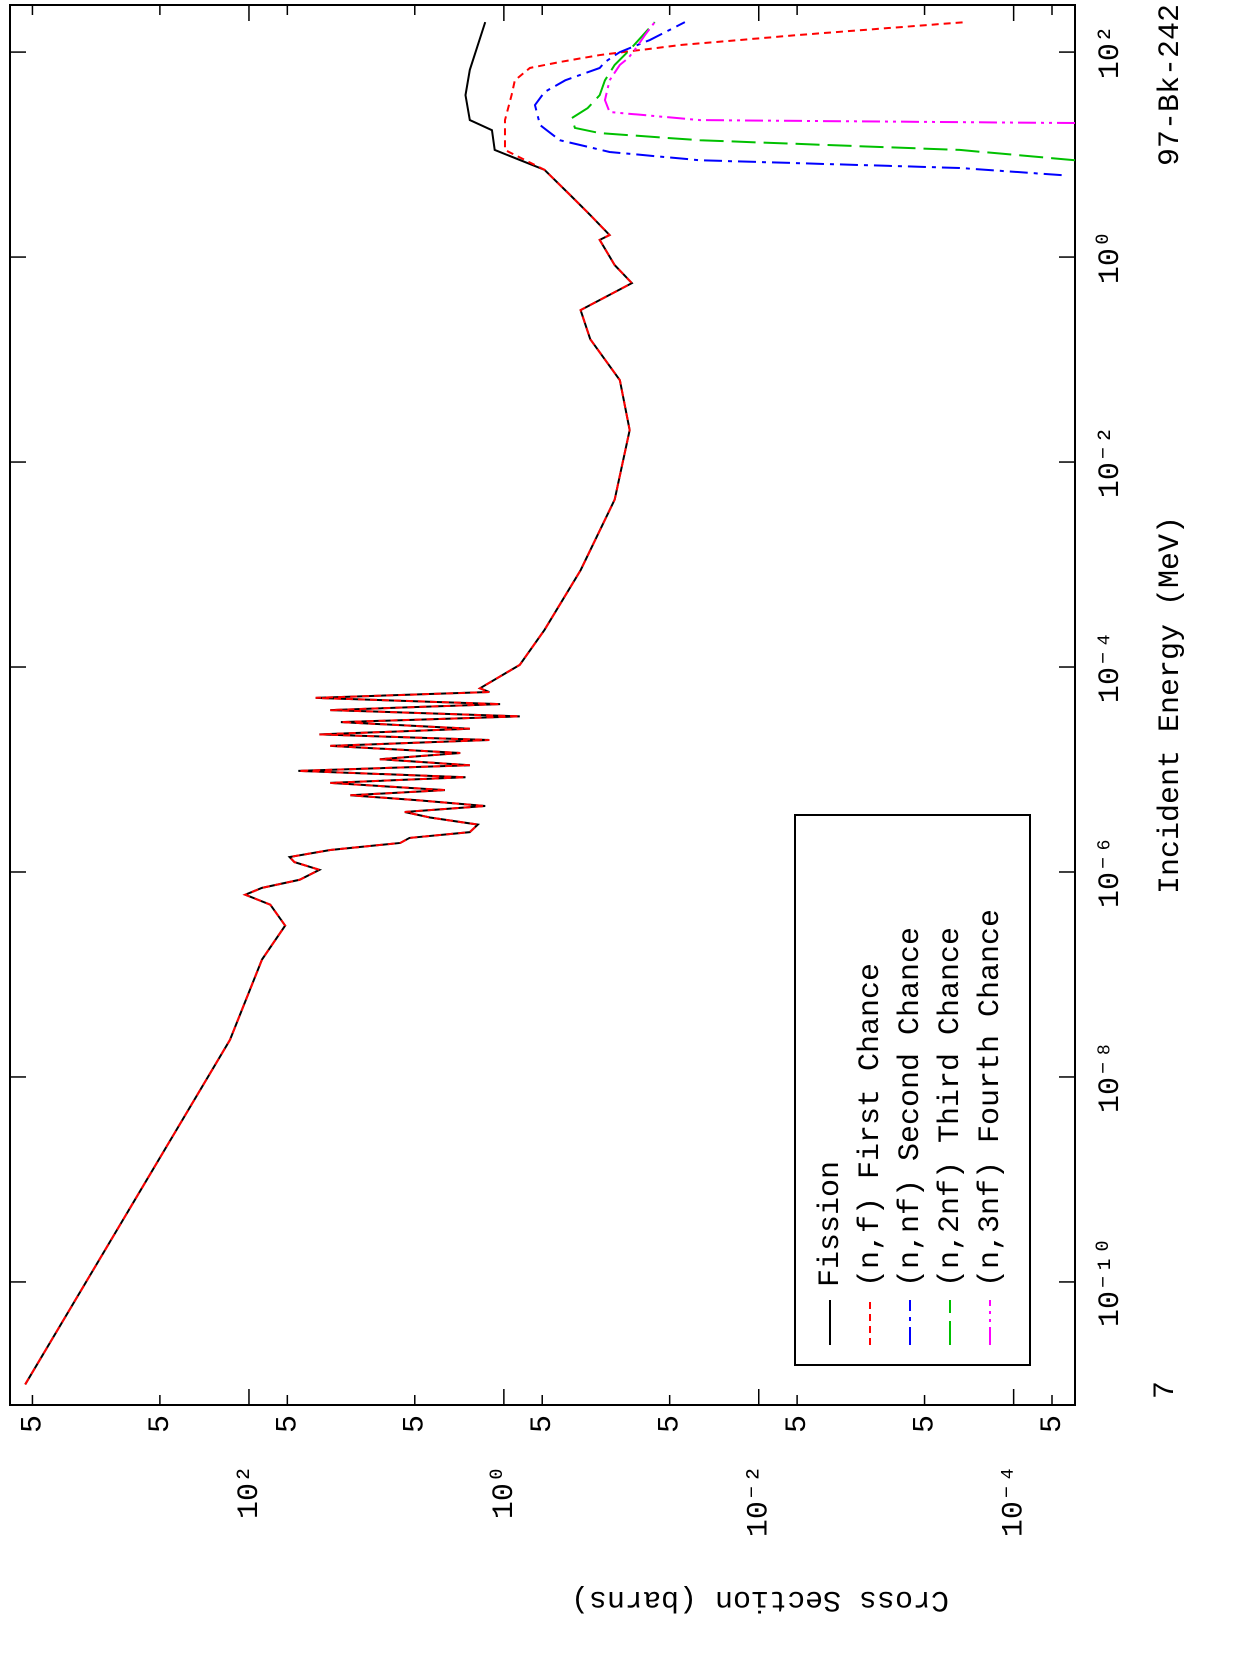 This screenshot has width=1250, height=1659. Describe the element at coordinates (250, 1492) in the screenshot. I see `y-tick-label: 10²` at that location.